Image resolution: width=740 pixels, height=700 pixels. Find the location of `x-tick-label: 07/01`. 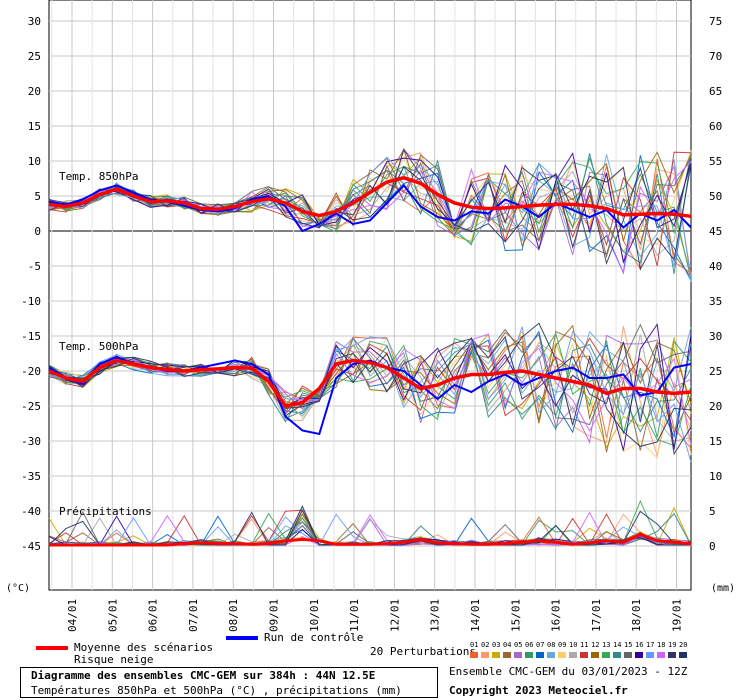

x-tick-label: 07/01 is located at coordinates (193, 615).